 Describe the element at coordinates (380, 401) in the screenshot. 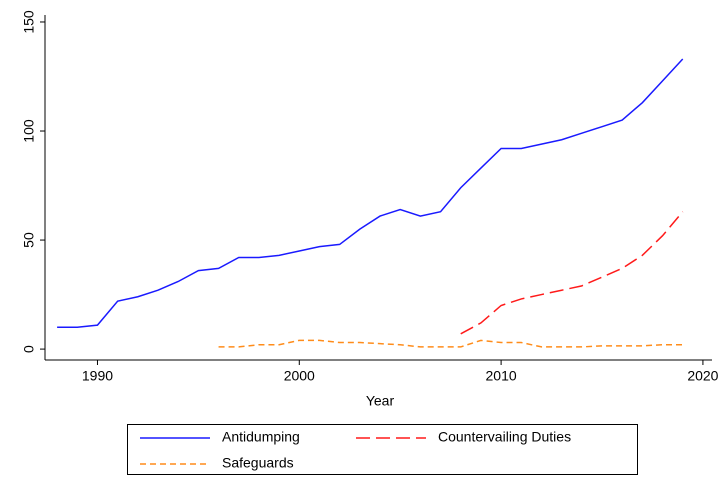

I see `x-axis-label: Year` at that location.